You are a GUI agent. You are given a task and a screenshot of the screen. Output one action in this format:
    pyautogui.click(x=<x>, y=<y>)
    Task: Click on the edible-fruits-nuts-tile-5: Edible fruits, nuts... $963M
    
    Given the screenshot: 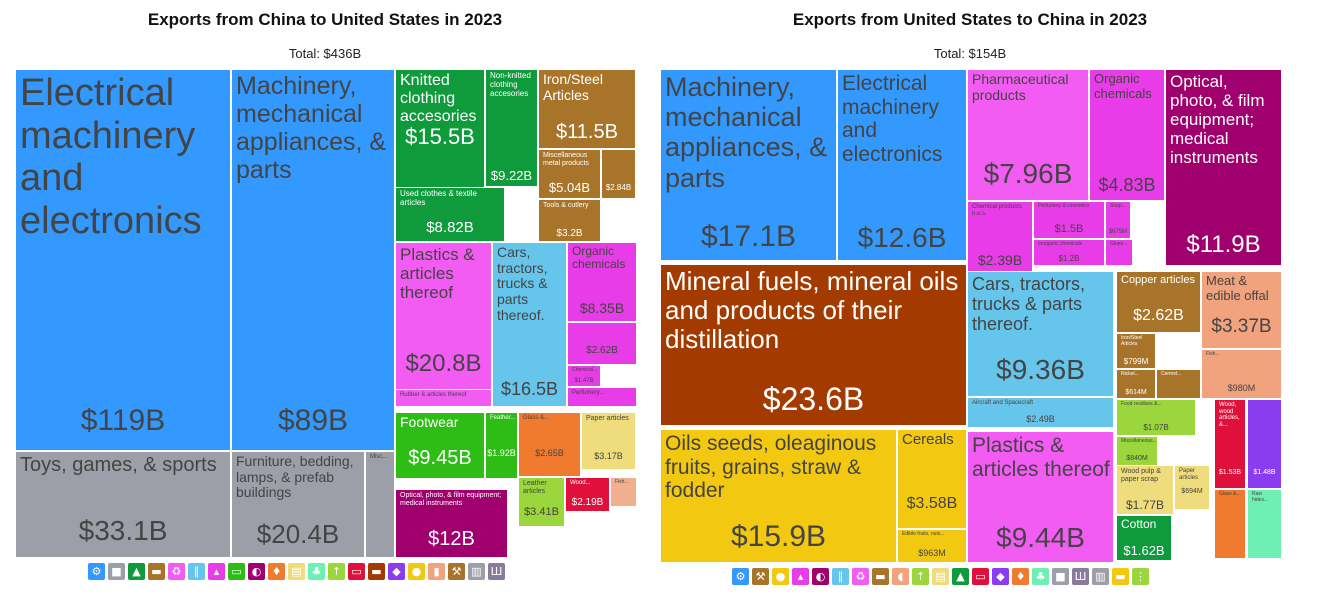 What is the action you would take?
    pyautogui.click(x=932, y=546)
    